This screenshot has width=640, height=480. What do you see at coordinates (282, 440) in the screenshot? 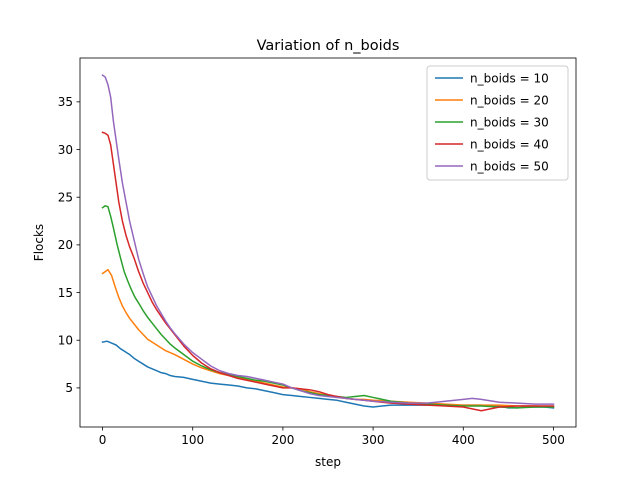
I see `x-tick-label: 200` at bounding box center [282, 440].